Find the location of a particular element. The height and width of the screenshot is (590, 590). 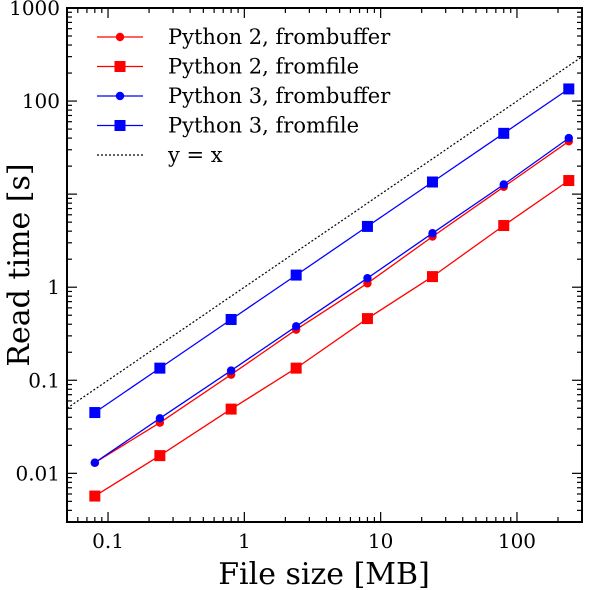

y-tick-label: 1 is located at coordinates (53, 287).